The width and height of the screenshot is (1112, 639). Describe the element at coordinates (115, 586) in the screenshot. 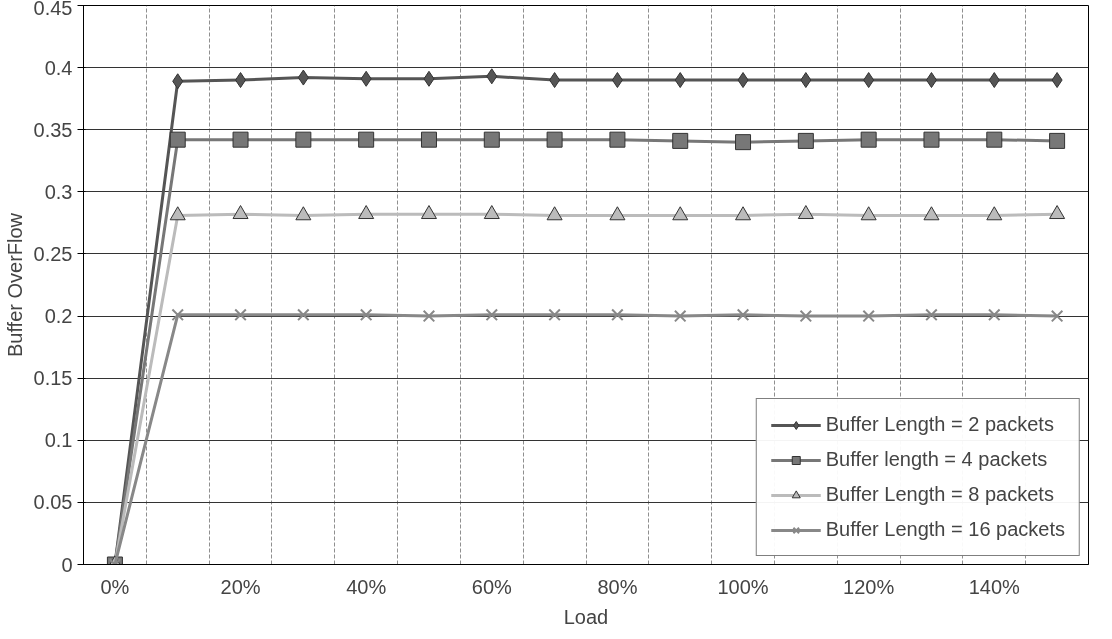

I see `x-tick-label: 0%` at that location.